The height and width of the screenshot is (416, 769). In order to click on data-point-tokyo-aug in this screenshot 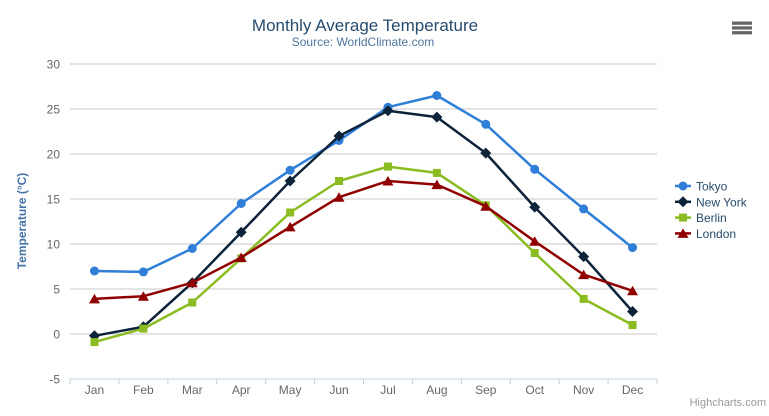, I will do `click(437, 95)`.